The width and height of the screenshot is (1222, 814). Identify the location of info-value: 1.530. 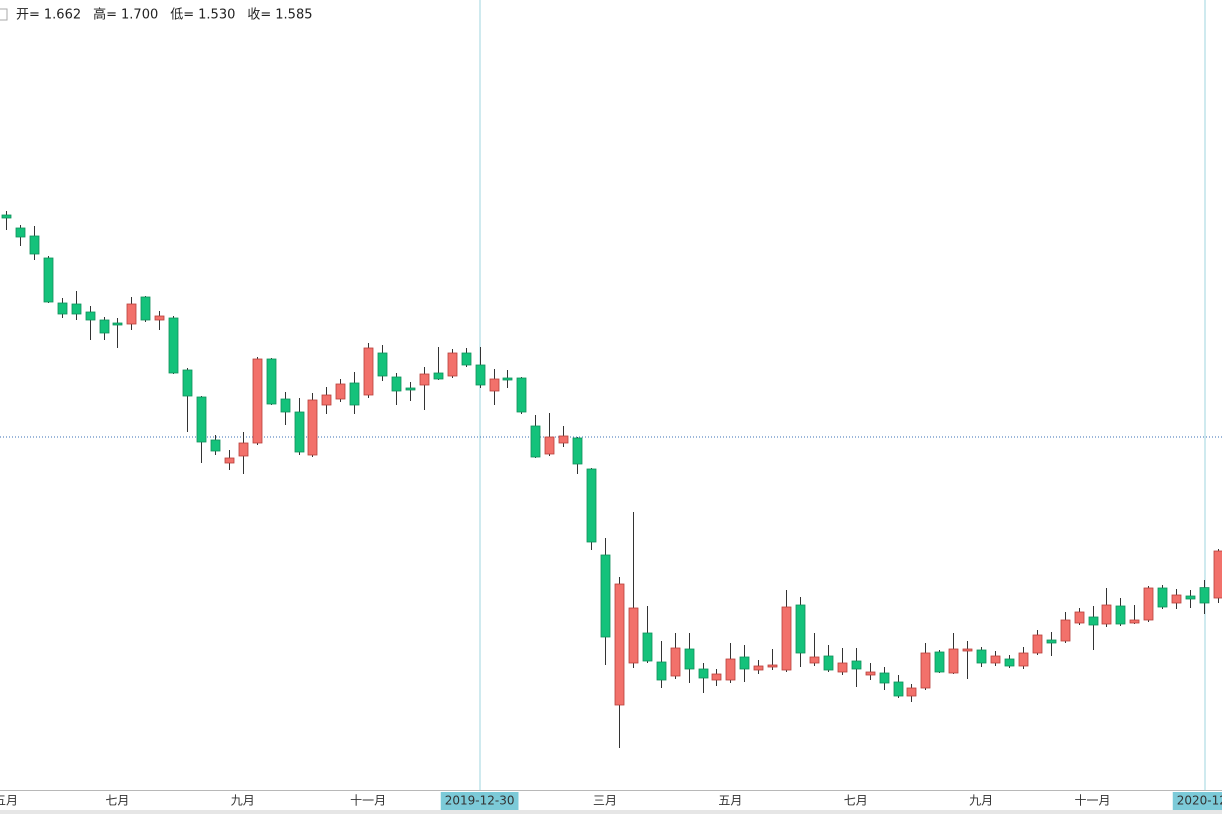
(216, 15).